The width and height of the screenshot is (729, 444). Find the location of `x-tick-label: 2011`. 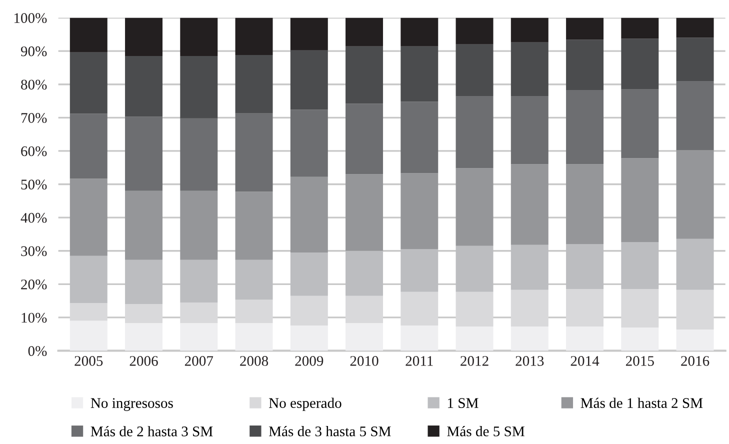

x-tick-label: 2011 is located at coordinates (419, 361).